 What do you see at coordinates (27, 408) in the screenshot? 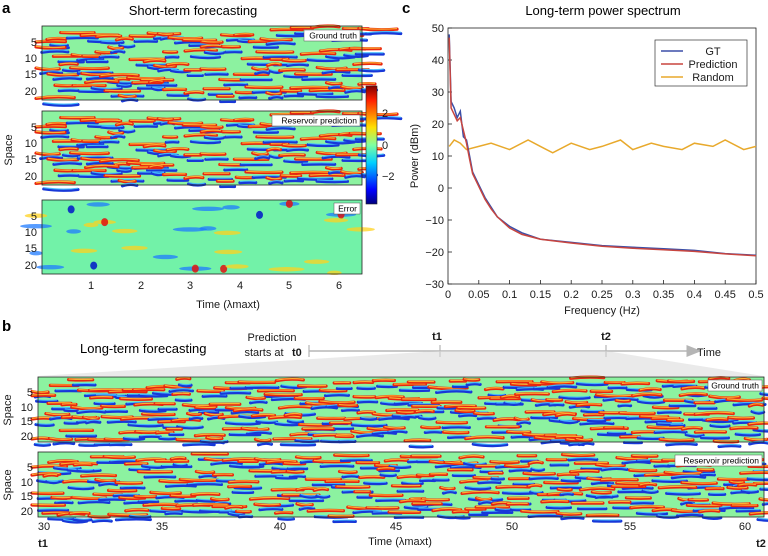
I see `ytick-b0-10: 10` at bounding box center [27, 408].